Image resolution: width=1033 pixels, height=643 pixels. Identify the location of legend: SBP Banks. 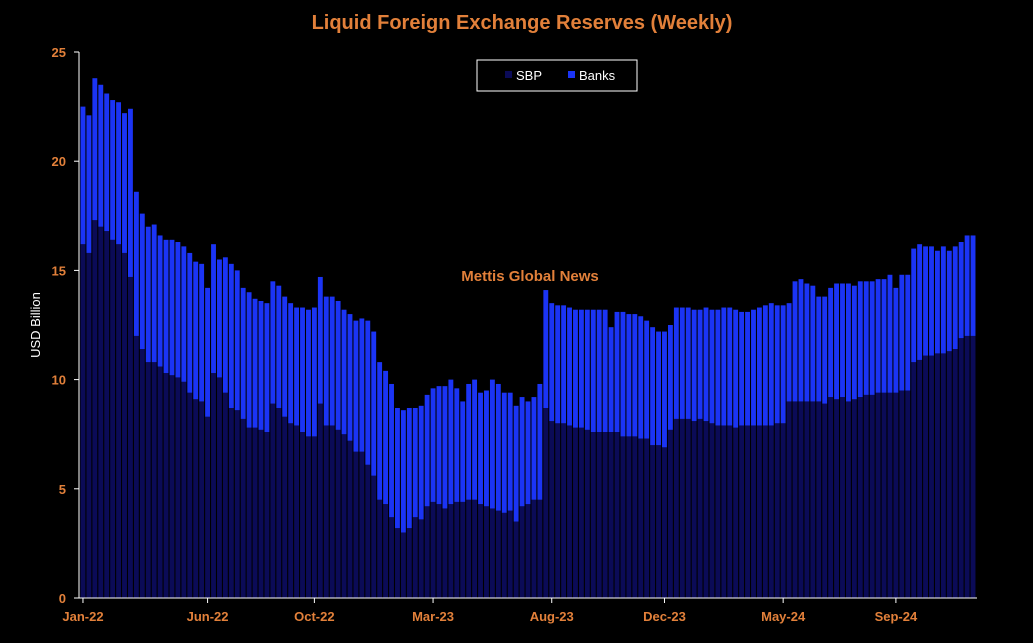
(557, 75).